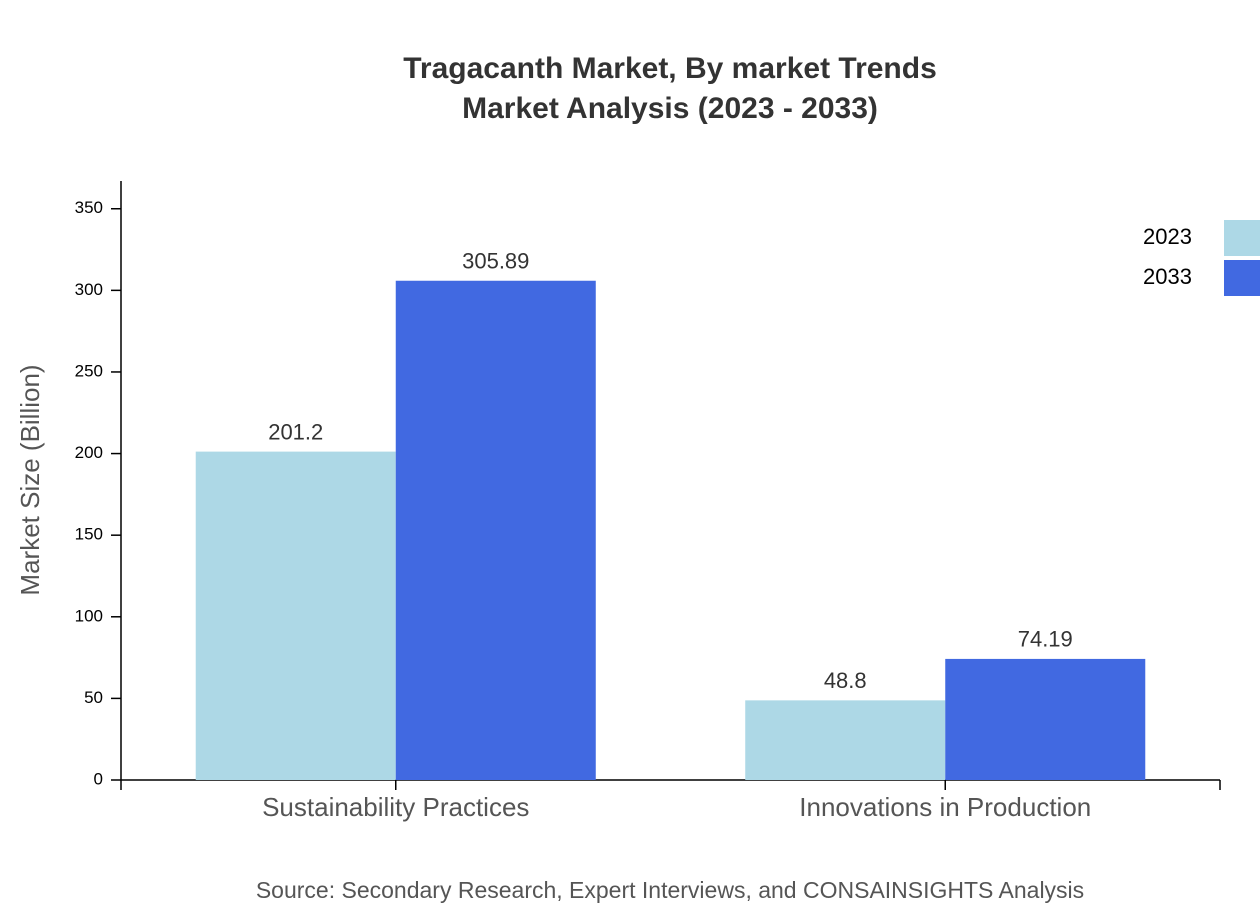  I want to click on y-axis-label: Market Size (Billion), so click(30, 479).